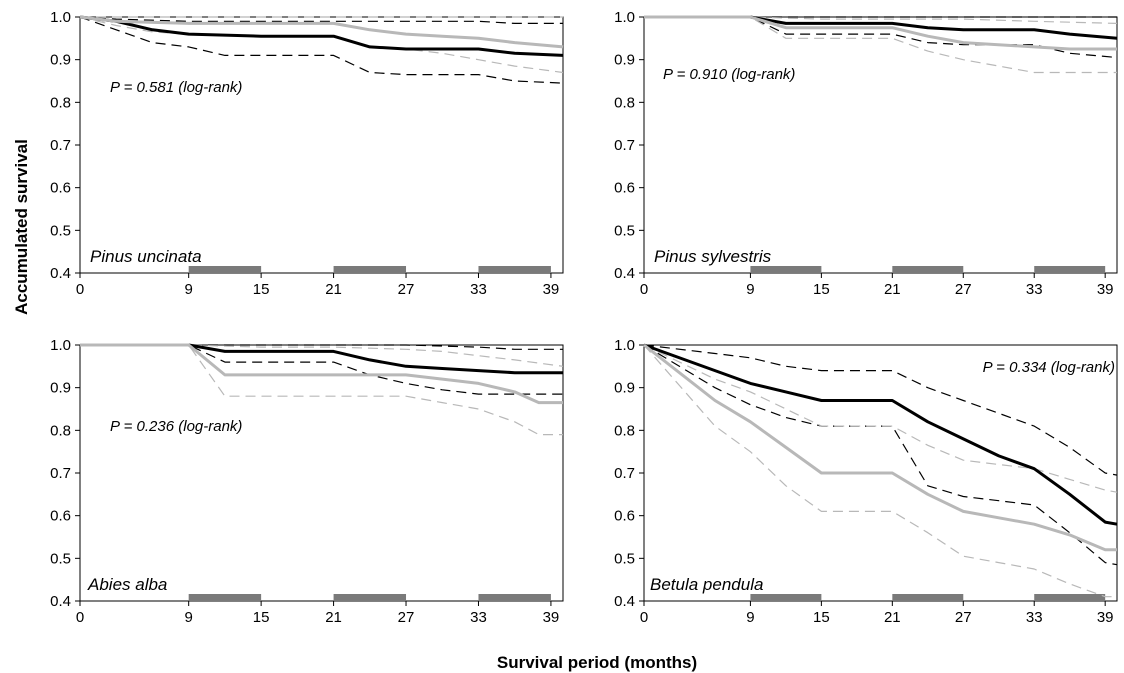 The width and height of the screenshot is (1124, 673). I want to click on p-value-label: P = 0.910 (log-rank), so click(729, 74).